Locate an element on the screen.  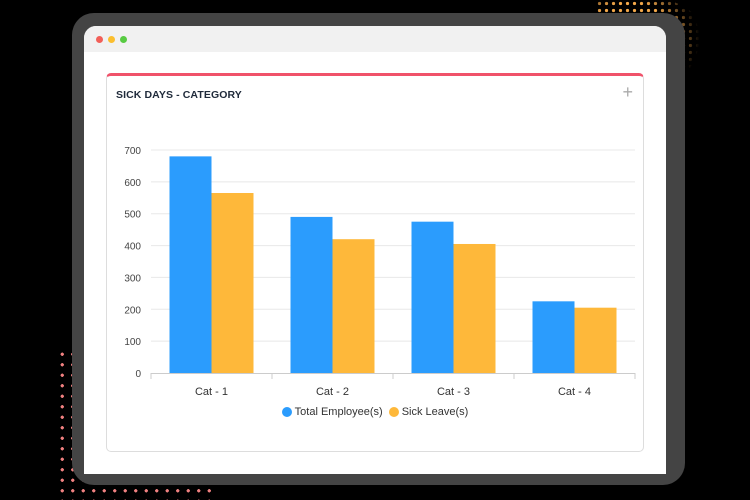
y-tick-label: 0 is located at coordinates (138, 374).